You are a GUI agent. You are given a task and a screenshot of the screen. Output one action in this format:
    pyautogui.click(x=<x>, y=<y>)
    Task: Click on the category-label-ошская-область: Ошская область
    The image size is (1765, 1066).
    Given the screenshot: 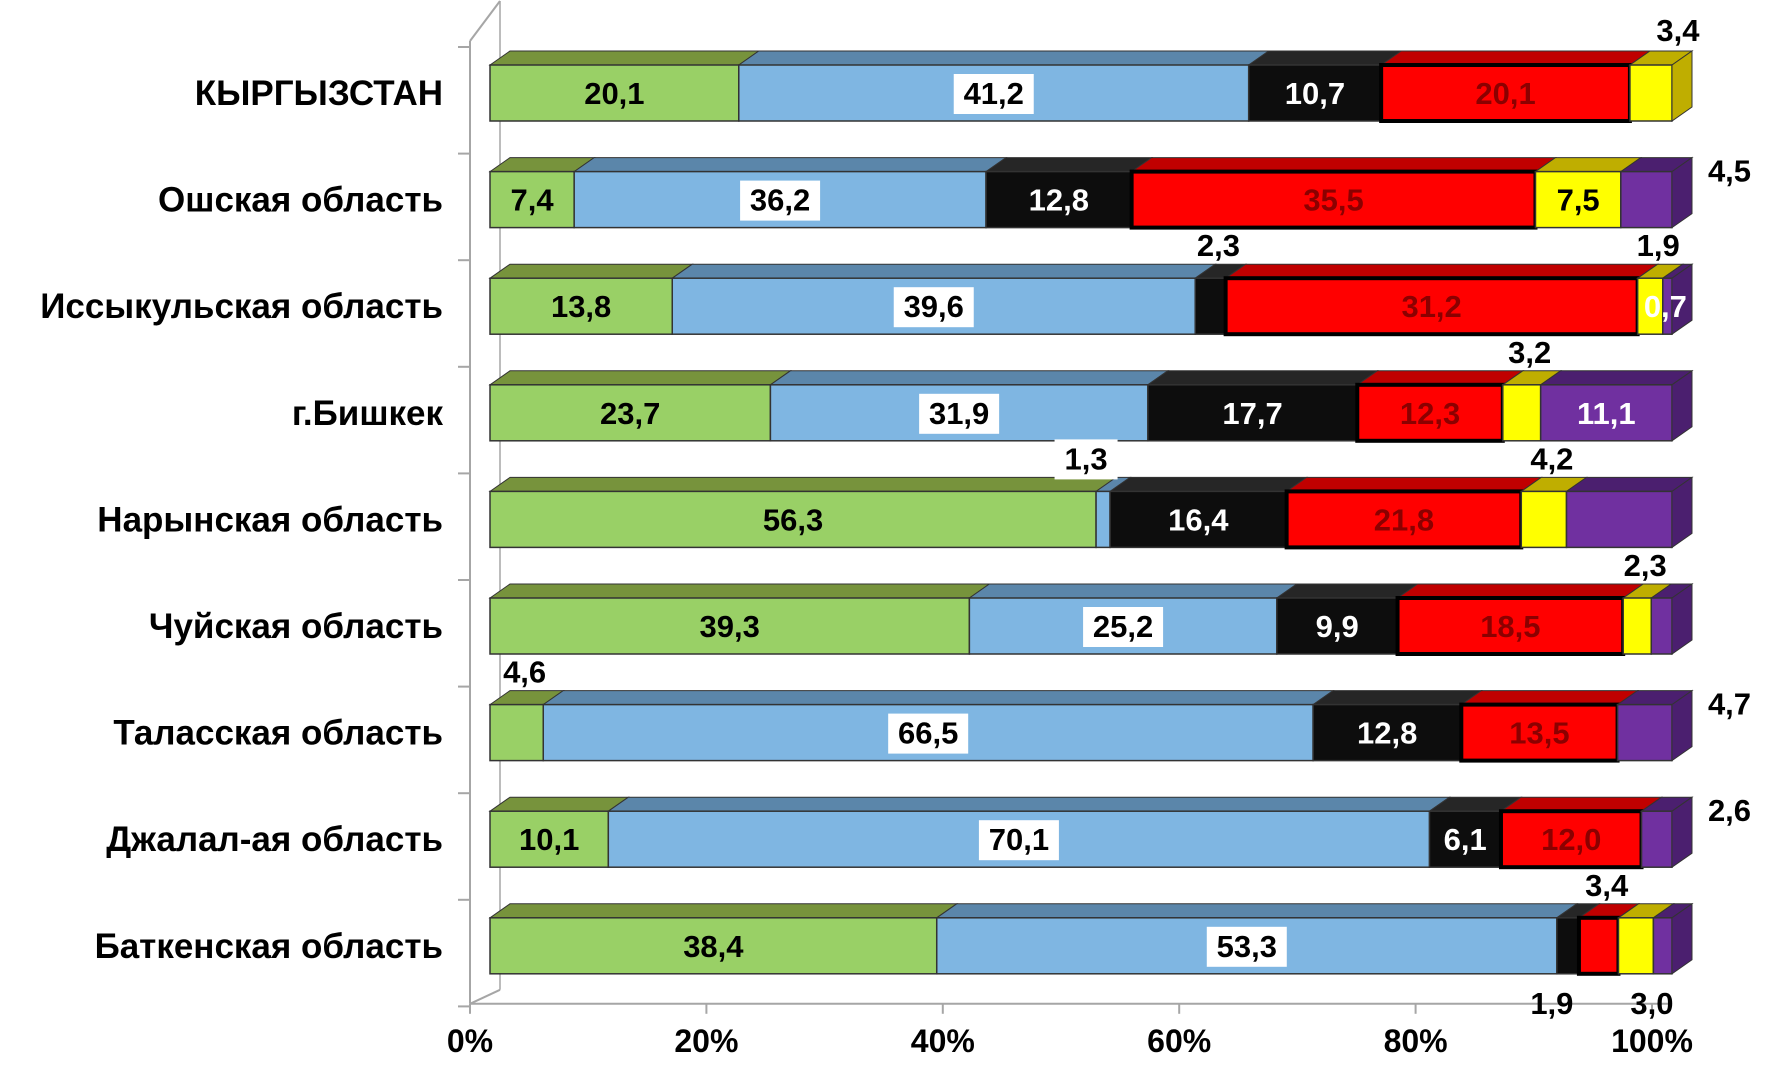 What is the action you would take?
    pyautogui.click(x=300, y=200)
    